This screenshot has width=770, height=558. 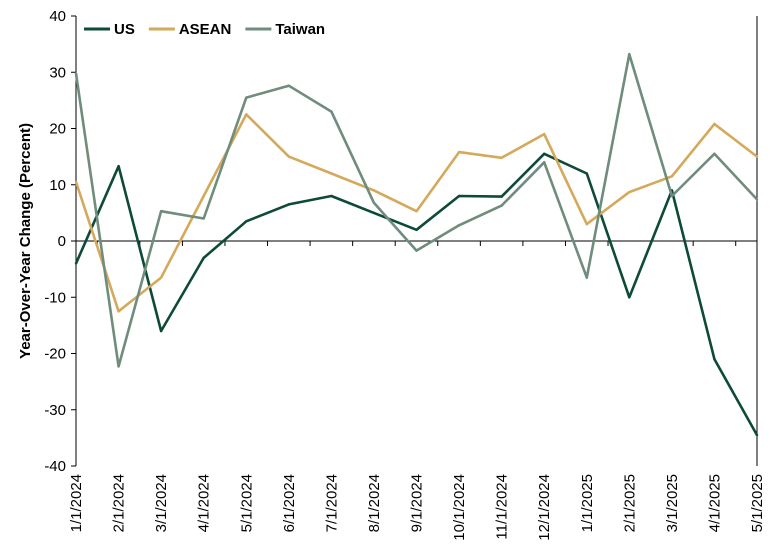 What do you see at coordinates (544, 507) in the screenshot?
I see `x-tick-label: 12/1/2024` at bounding box center [544, 507].